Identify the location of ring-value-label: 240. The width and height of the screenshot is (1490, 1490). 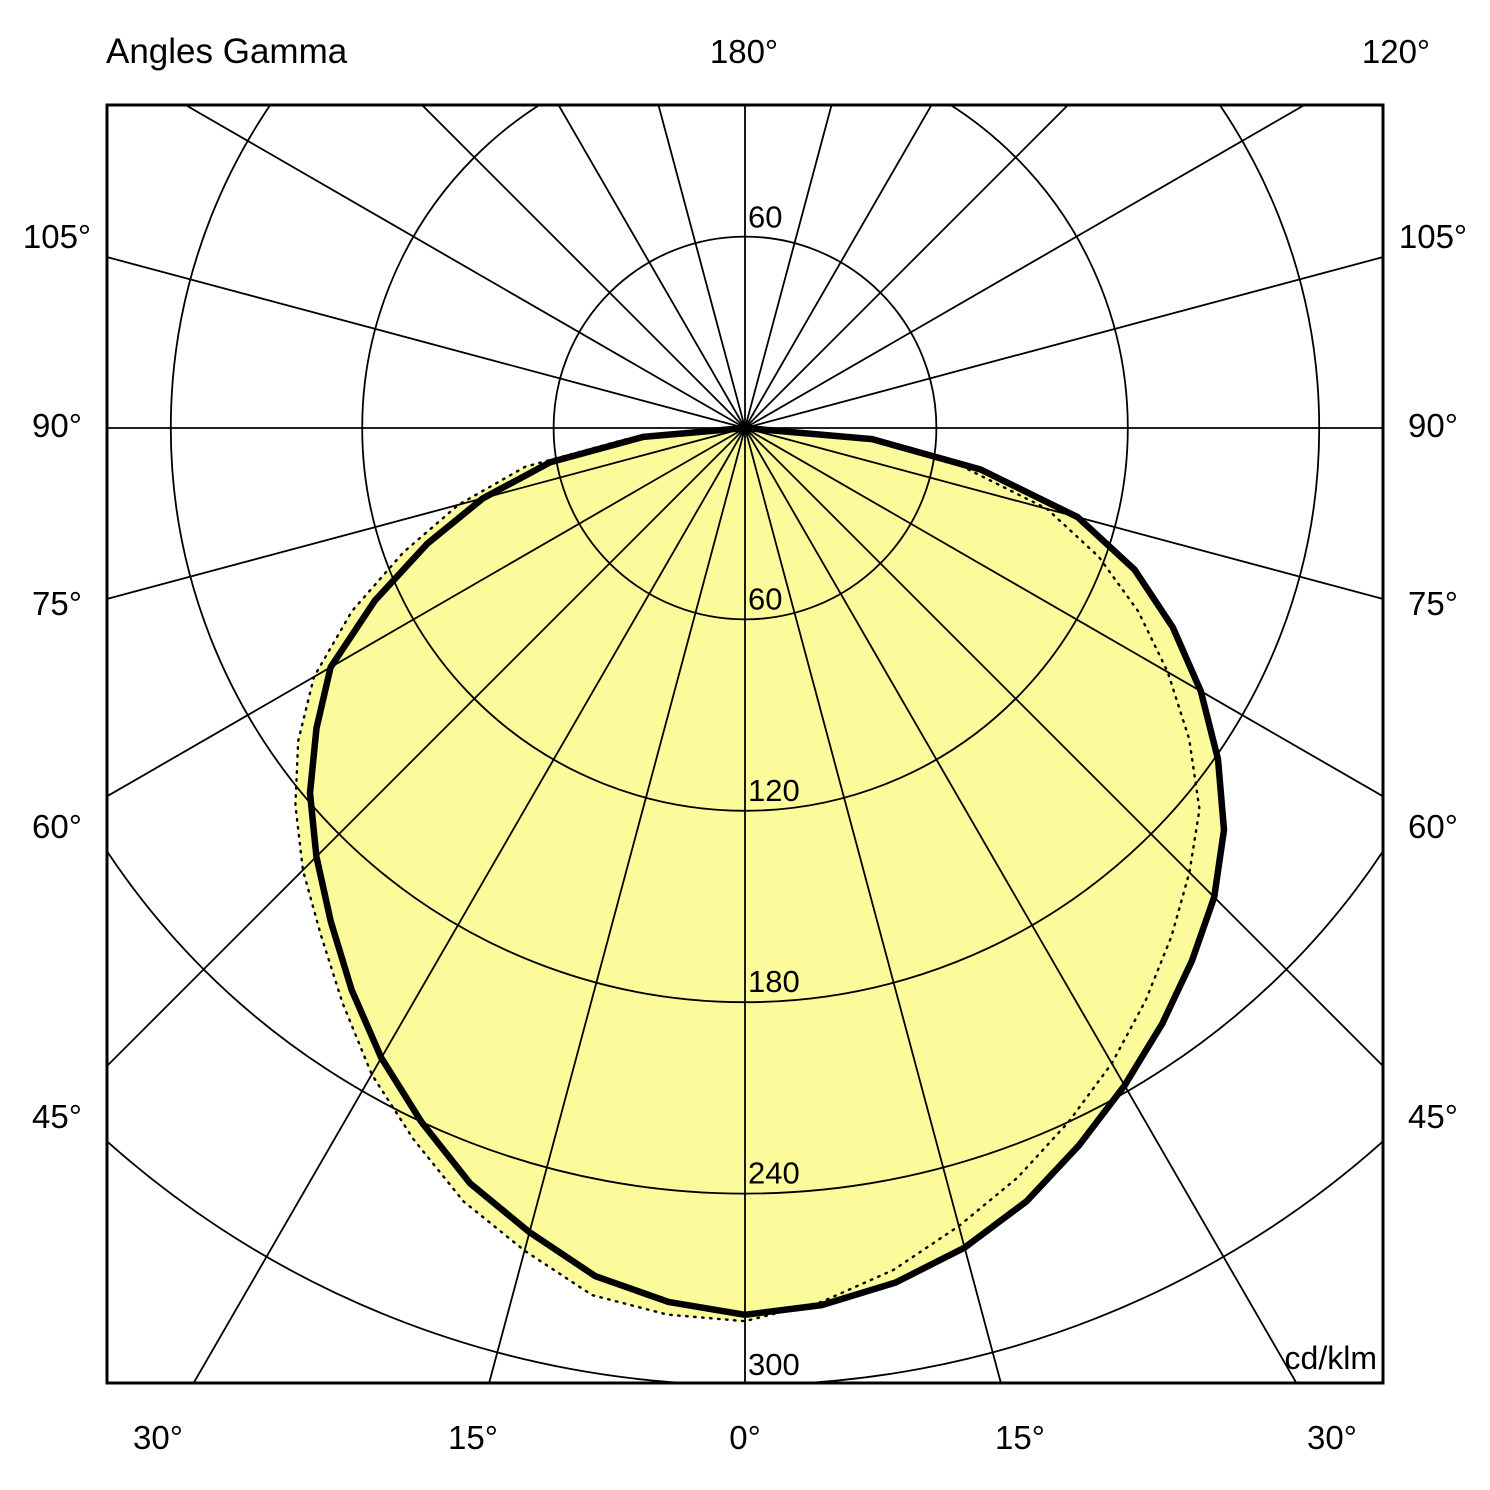
(774, 1173).